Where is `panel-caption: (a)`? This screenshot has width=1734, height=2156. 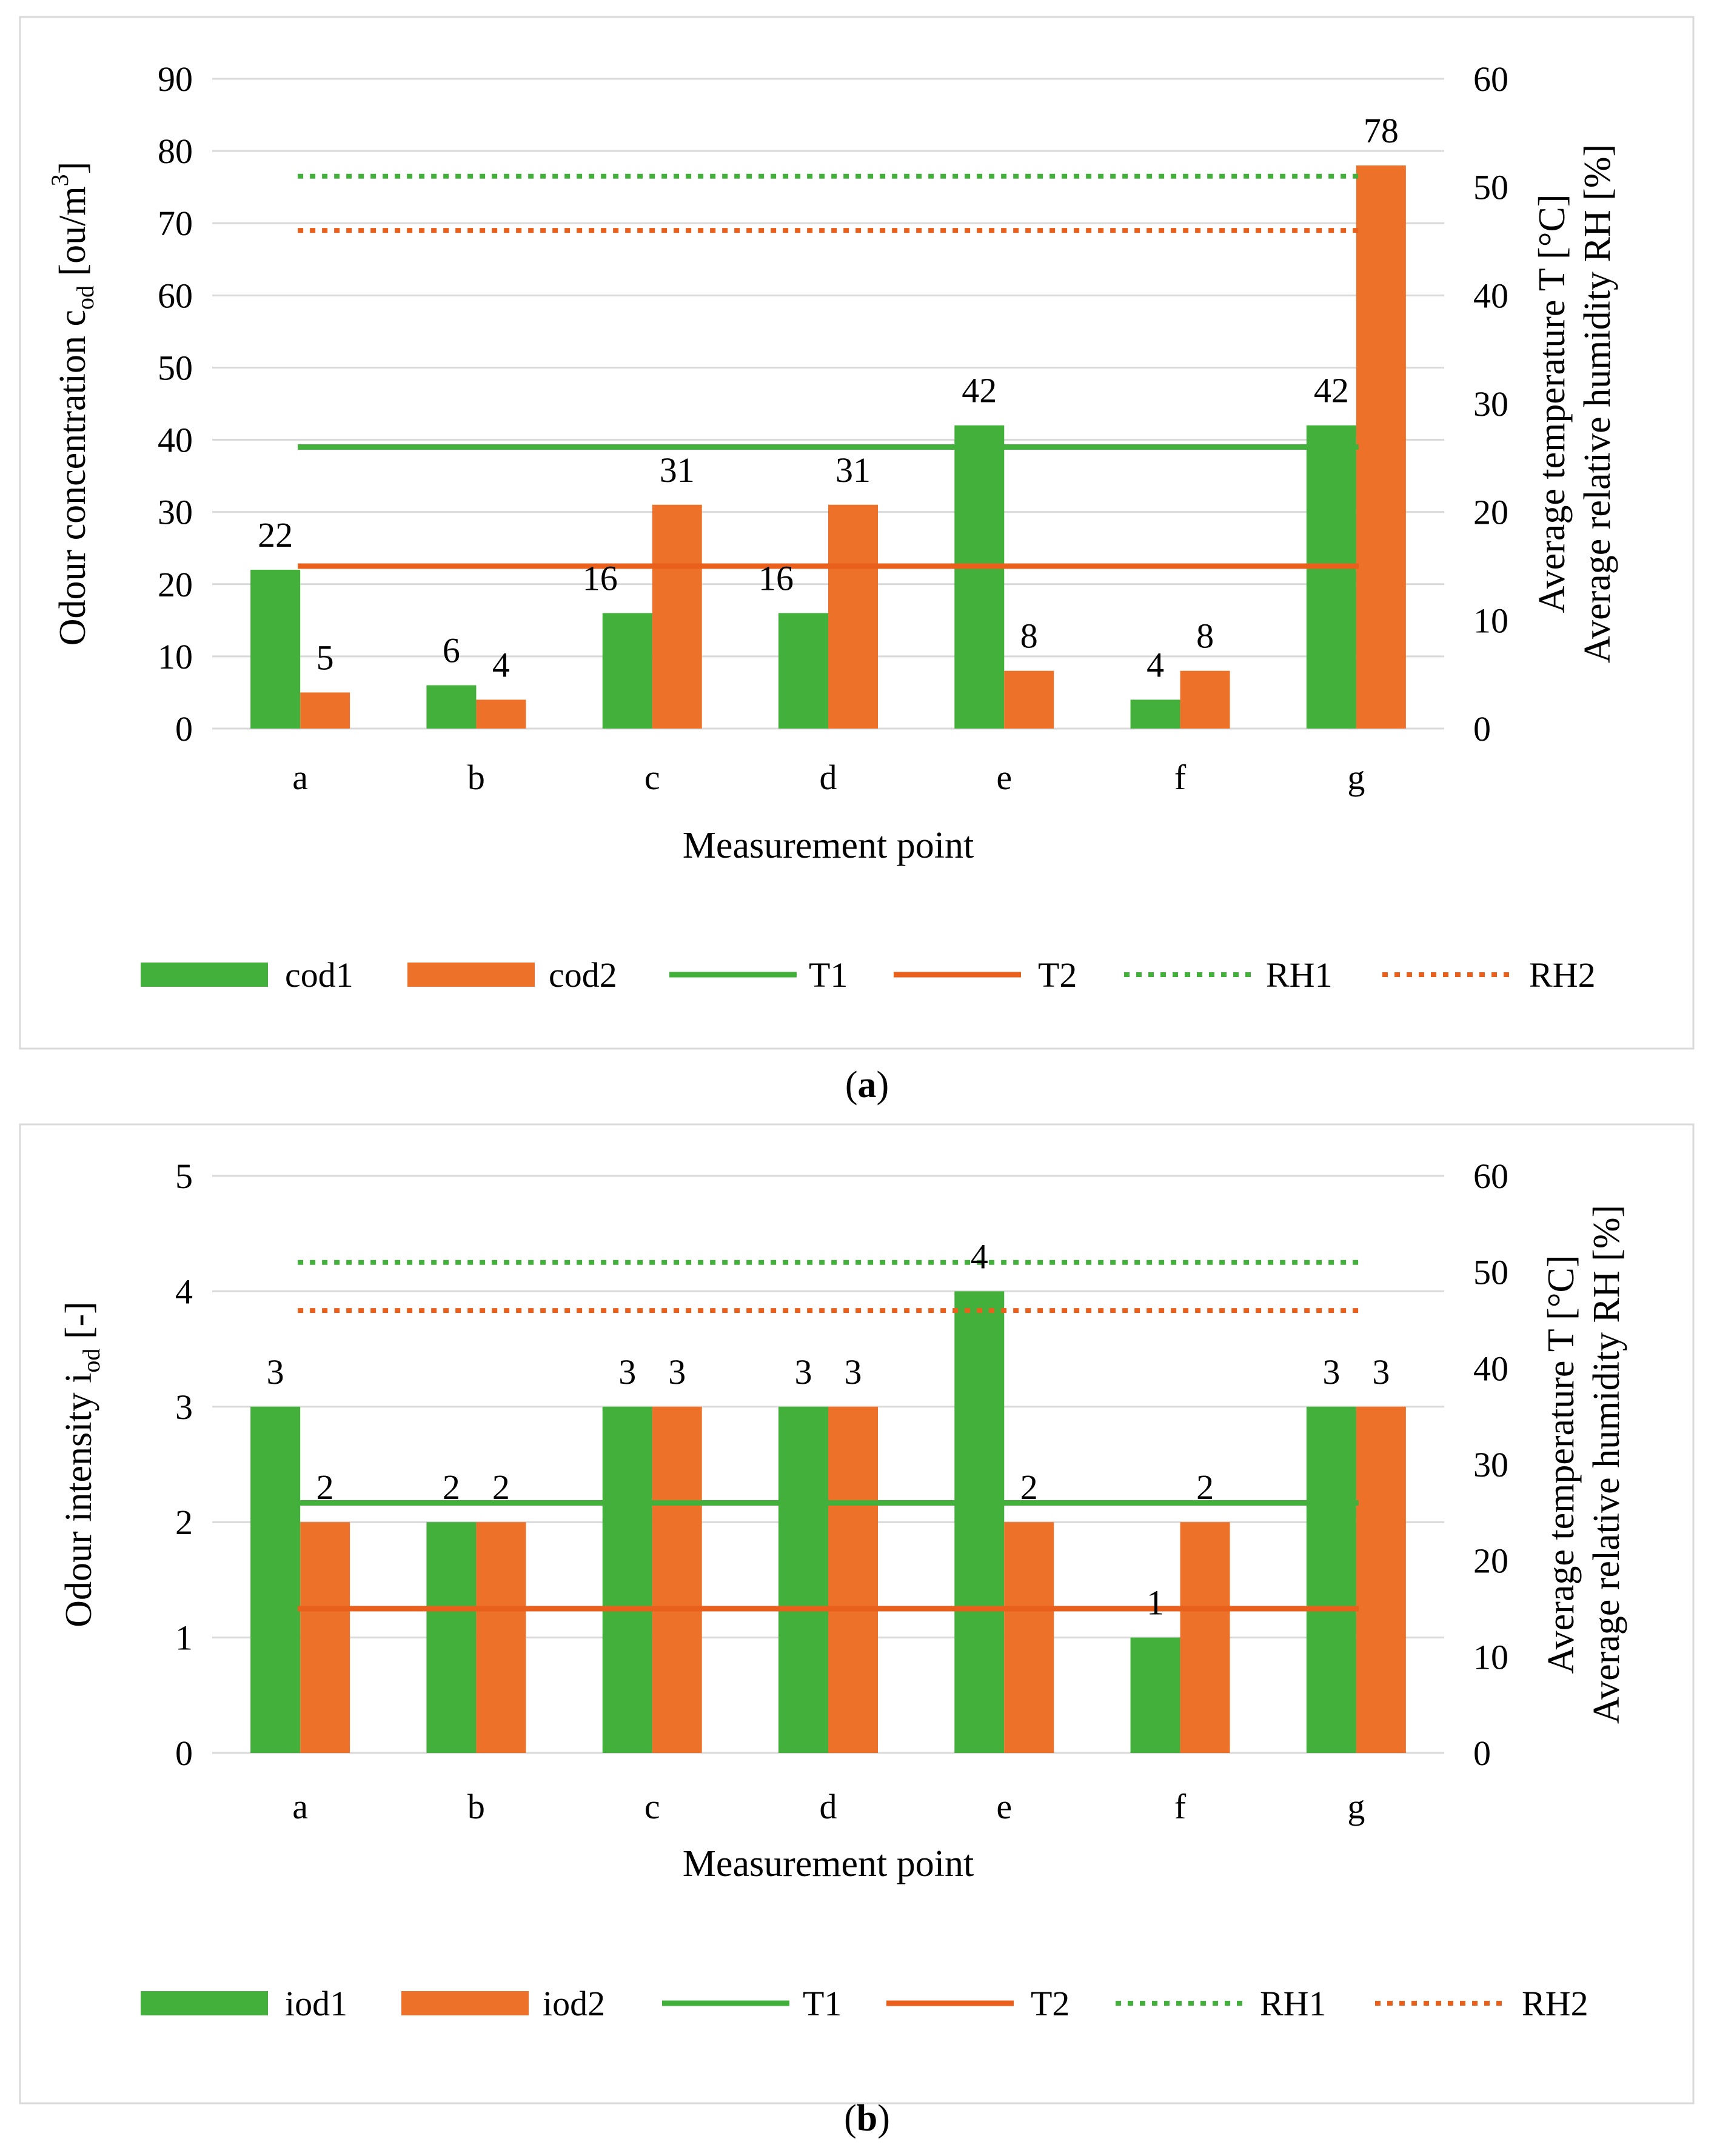
panel-caption: (a) is located at coordinates (867, 1085).